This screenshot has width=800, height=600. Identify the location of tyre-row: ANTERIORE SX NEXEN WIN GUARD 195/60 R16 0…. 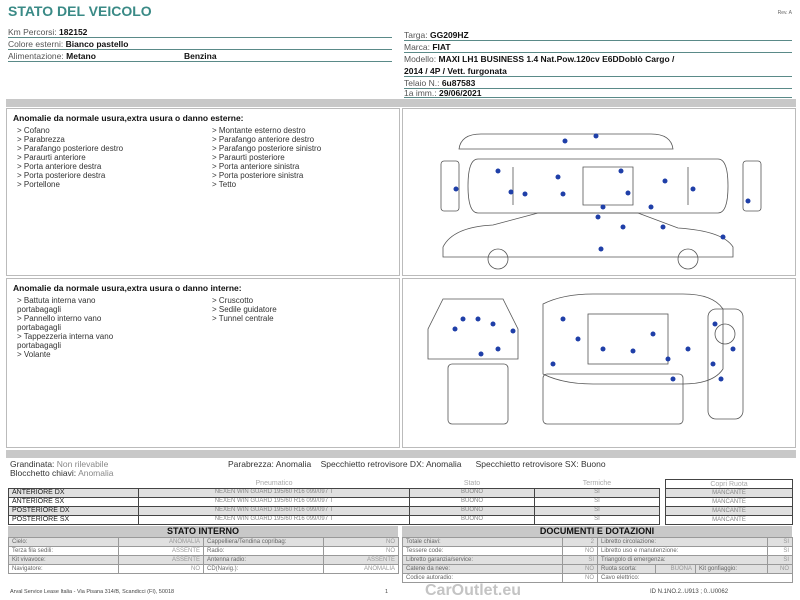
(334, 501).